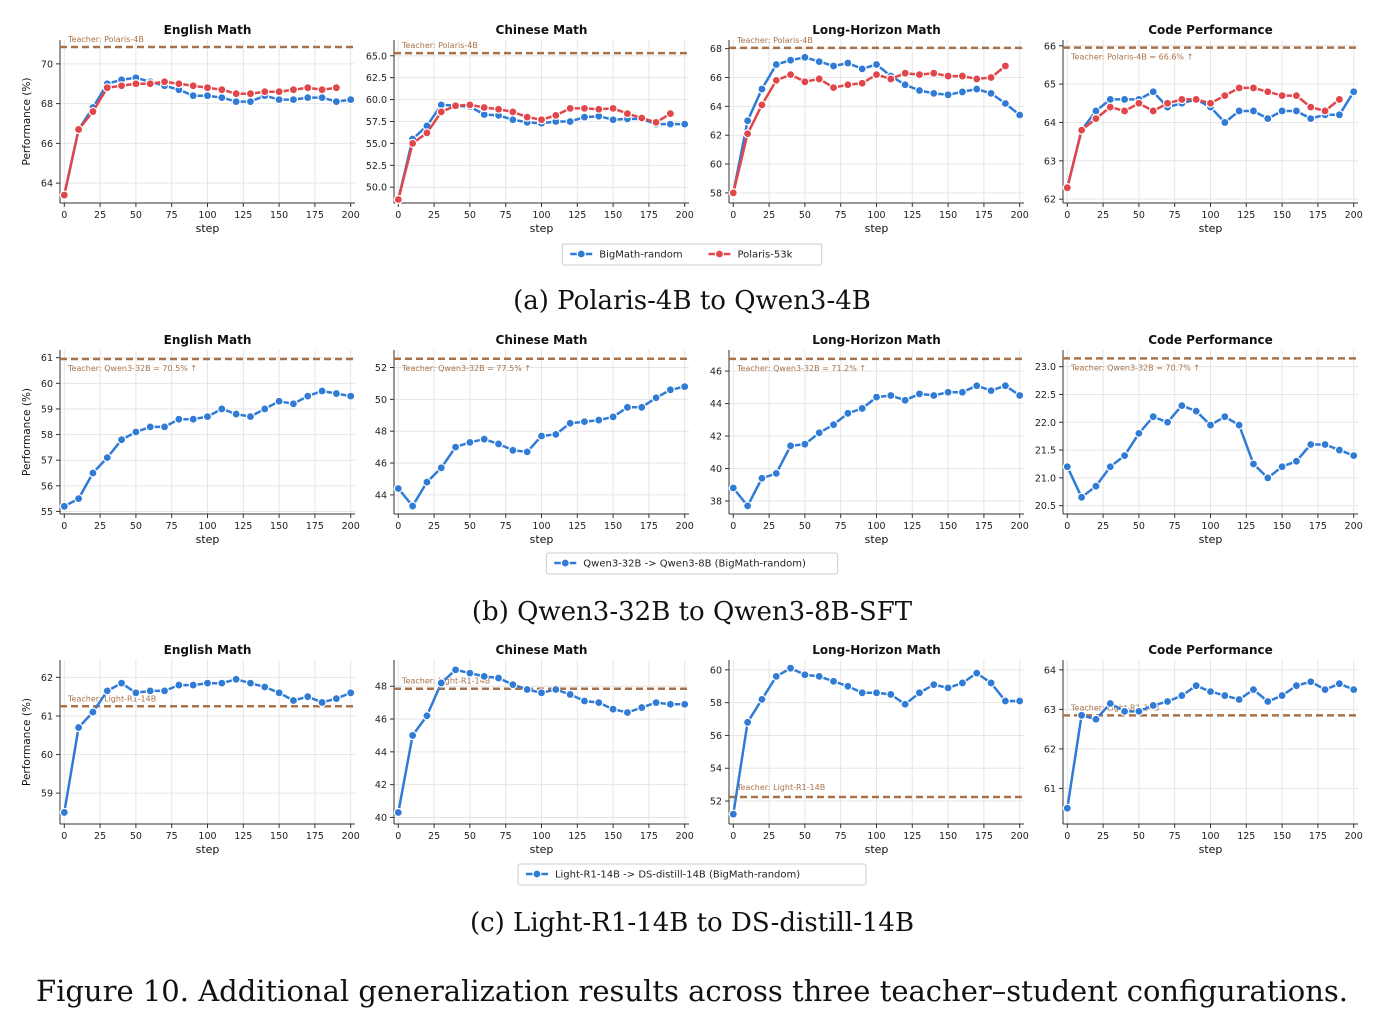 This screenshot has width=1384, height=1028. Describe the element at coordinates (1131, 57) in the screenshot. I see `teacher-label: Teacher: Polaris-4B = 66.6% ↑` at that location.